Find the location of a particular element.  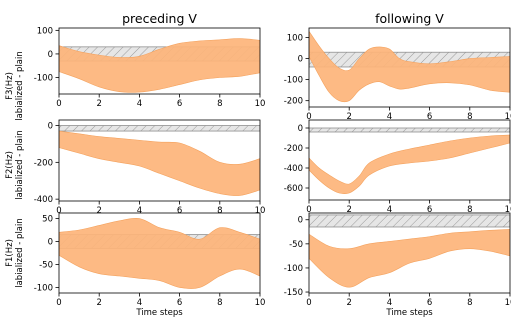

panel-6: -150 -100 -50 0 0 2 4 6 8 10 Time steps is located at coordinates (397, 265).